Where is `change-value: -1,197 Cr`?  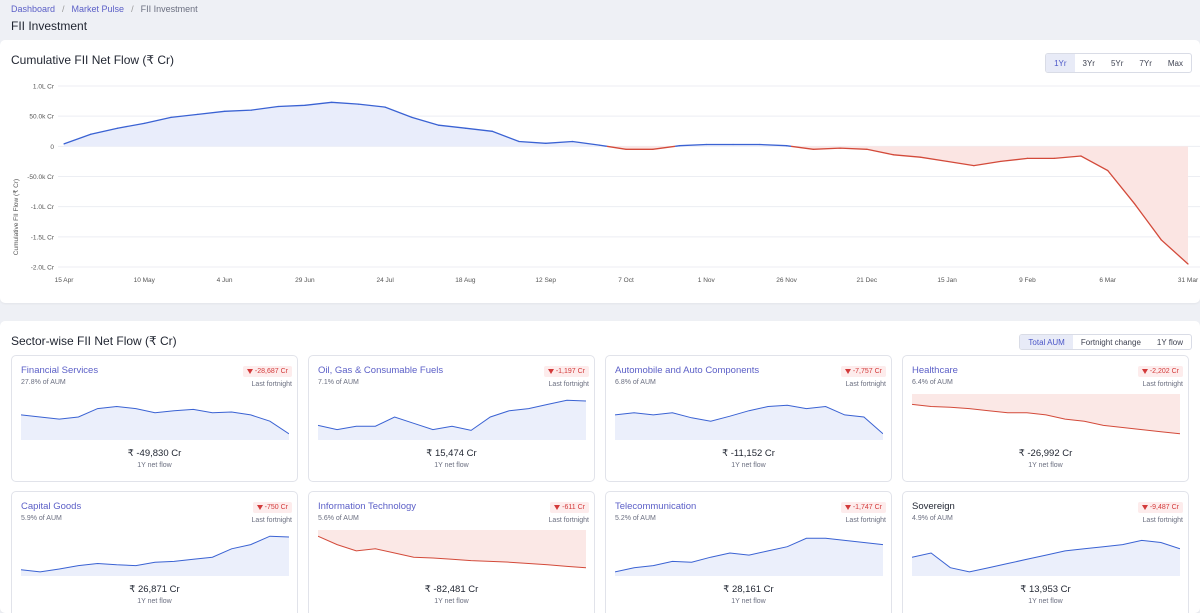
change-value: -1,197 Cr is located at coordinates (570, 371).